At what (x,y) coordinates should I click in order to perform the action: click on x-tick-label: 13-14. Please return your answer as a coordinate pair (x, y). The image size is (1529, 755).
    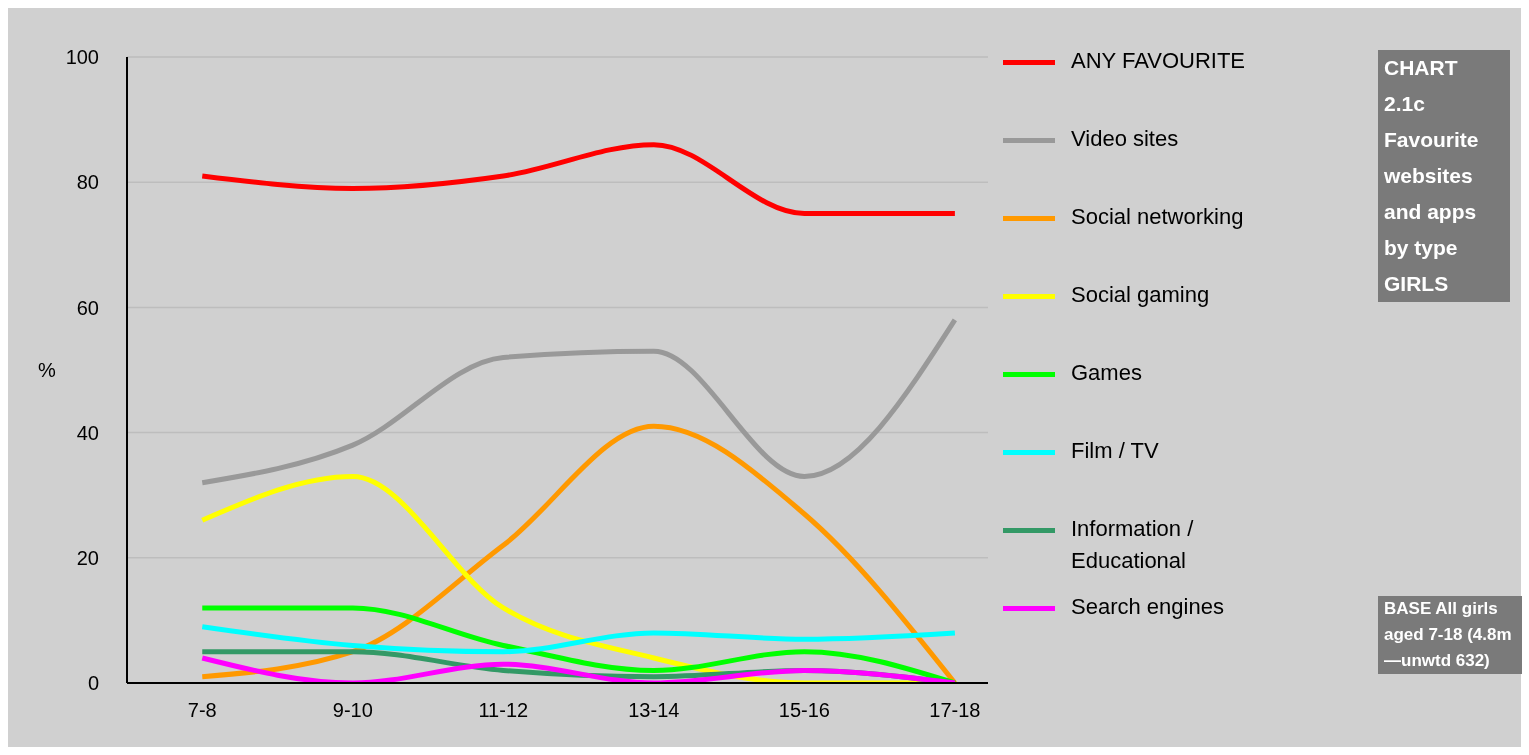
    Looking at the image, I should click on (654, 710).